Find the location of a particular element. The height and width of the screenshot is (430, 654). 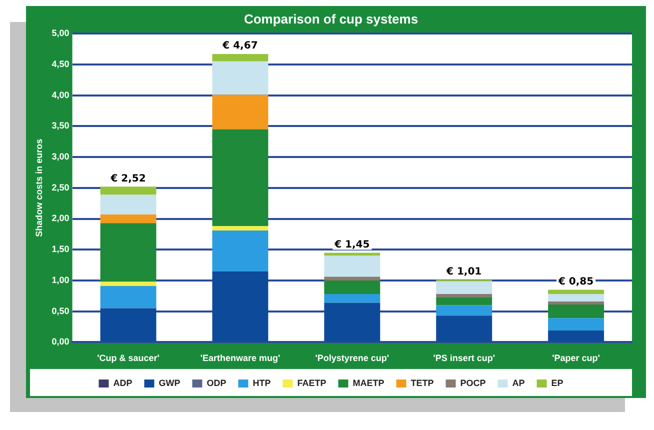

x-tick-label: 'Earthenware mug' is located at coordinates (240, 358).